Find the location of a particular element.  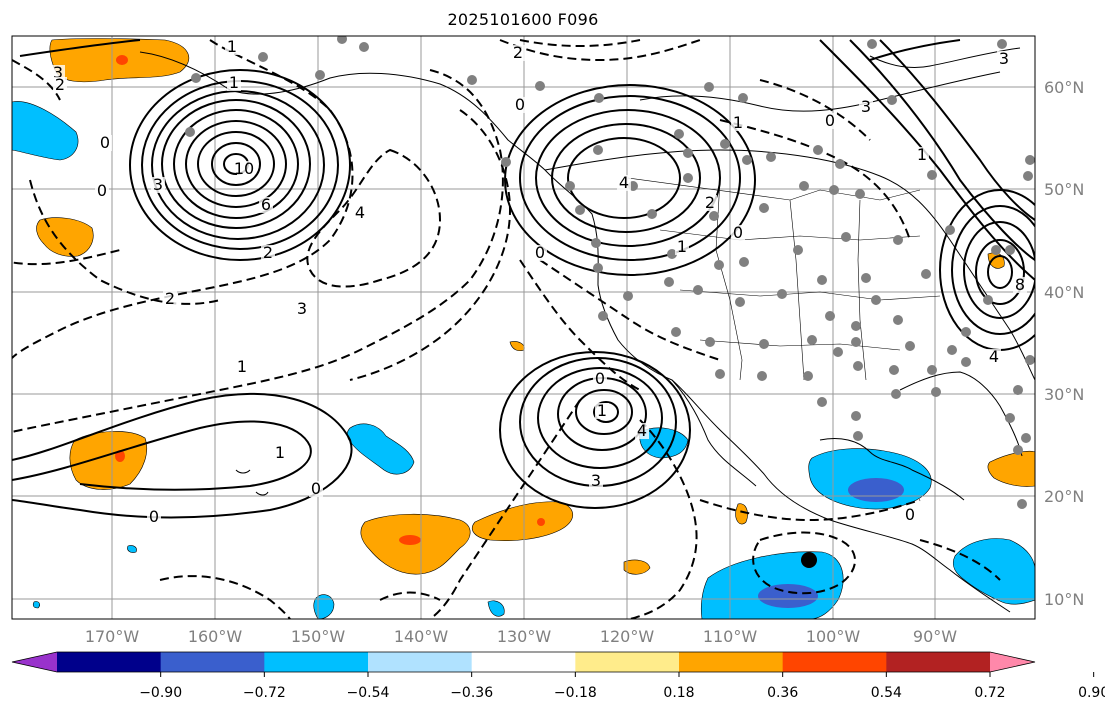

map-title: 2025101600 F096 is located at coordinates (523, 19).